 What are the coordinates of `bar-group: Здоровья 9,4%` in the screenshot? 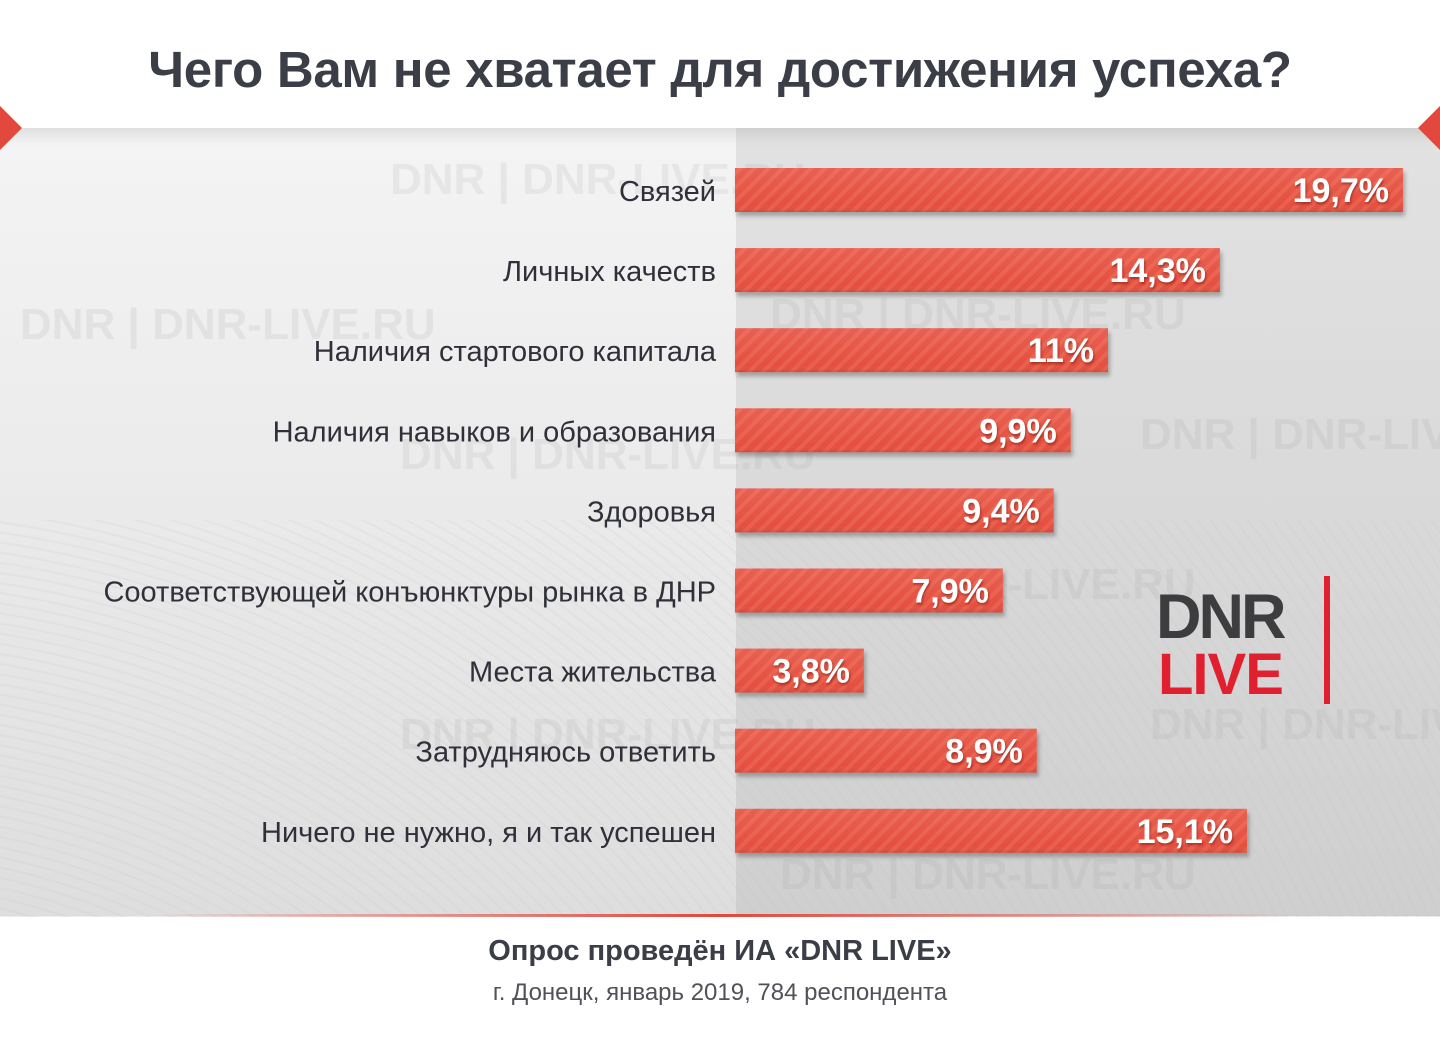 It's located at (820, 510).